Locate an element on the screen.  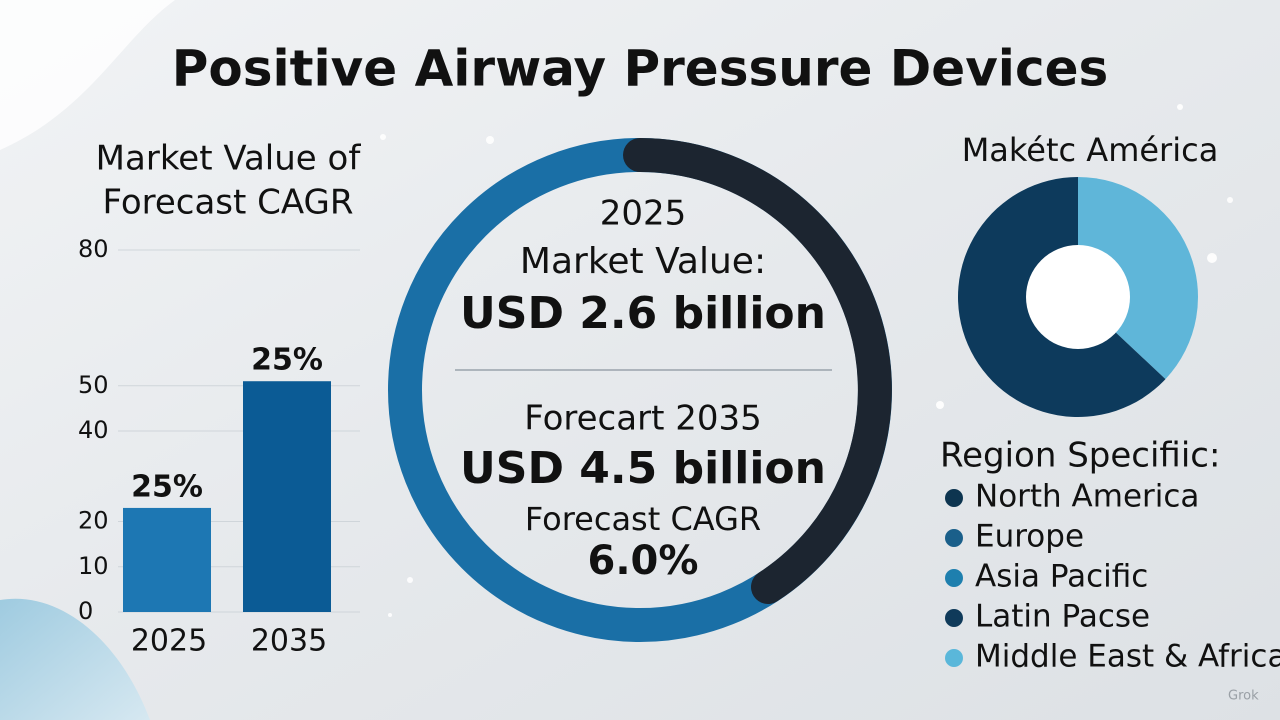
y-tick-label: 50 is located at coordinates (93, 385).